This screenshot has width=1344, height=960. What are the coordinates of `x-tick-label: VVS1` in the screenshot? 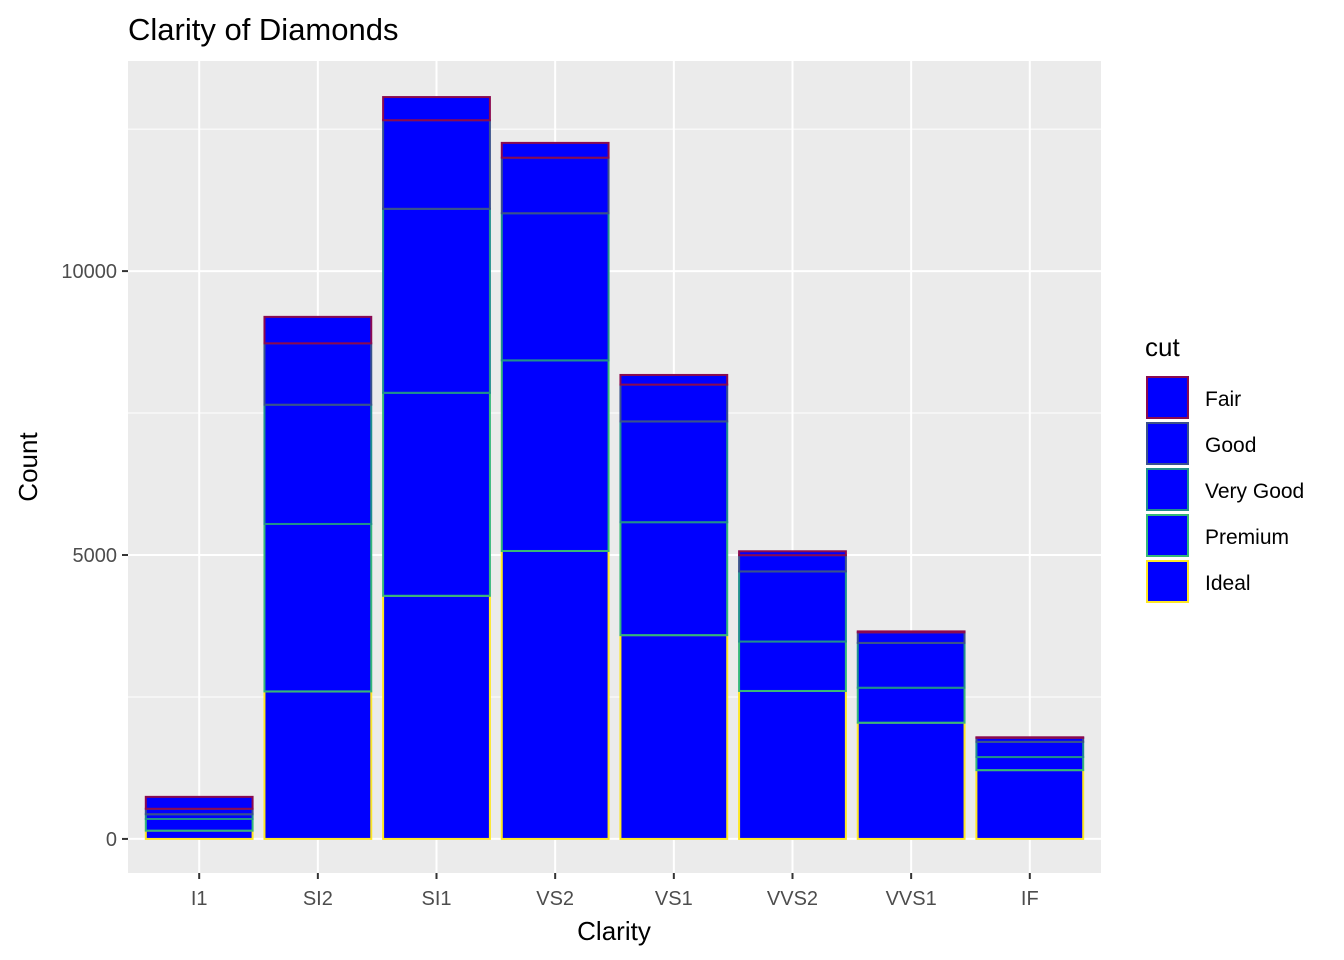 It's located at (911, 899).